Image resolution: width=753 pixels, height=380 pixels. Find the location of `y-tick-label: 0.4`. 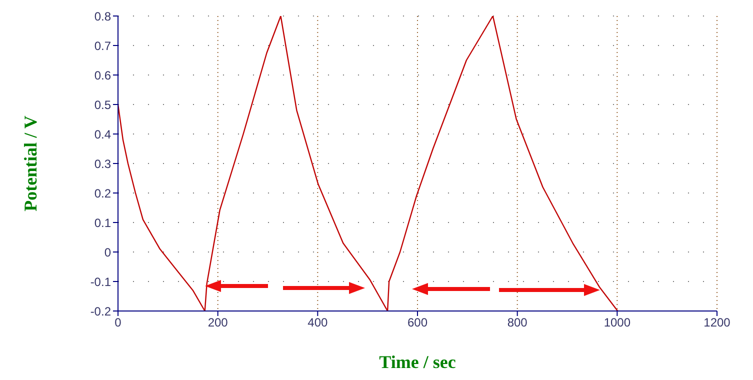

y-tick-label: 0.4 is located at coordinates (103, 134).